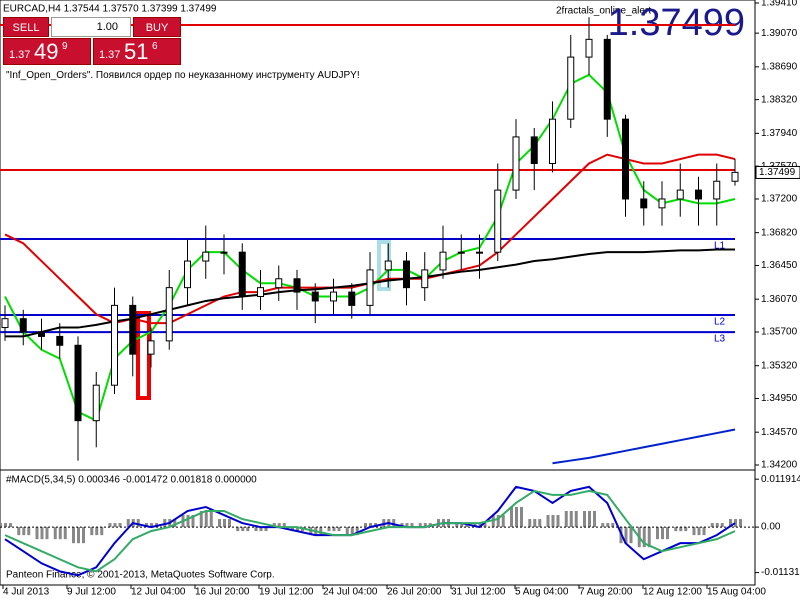 The width and height of the screenshot is (800, 600). I want to click on y-tick-label: 1.35320, so click(779, 365).